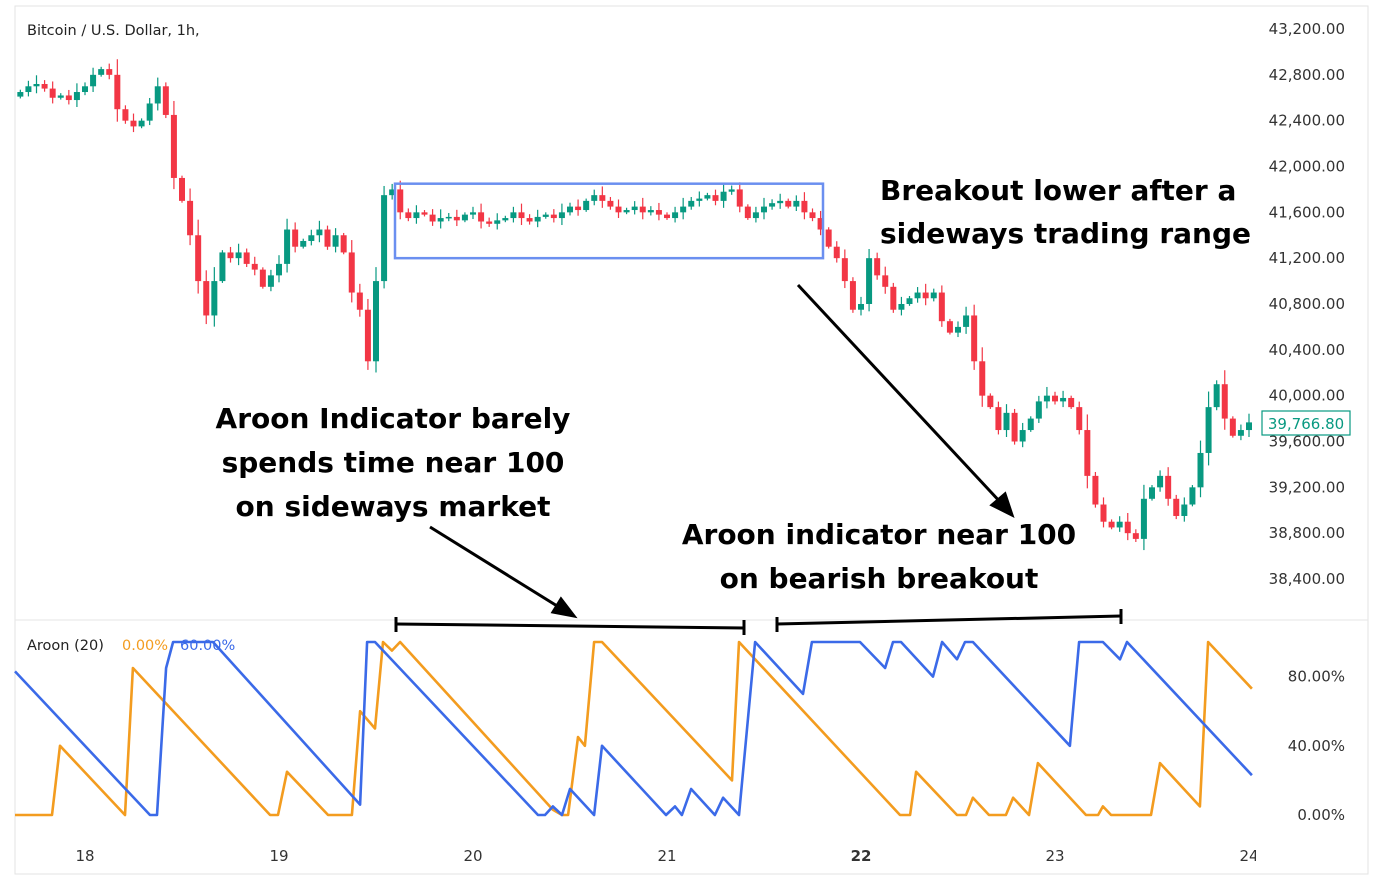 This screenshot has width=1384, height=894. I want to click on aroon-down-value: 60.00%, so click(207, 646).